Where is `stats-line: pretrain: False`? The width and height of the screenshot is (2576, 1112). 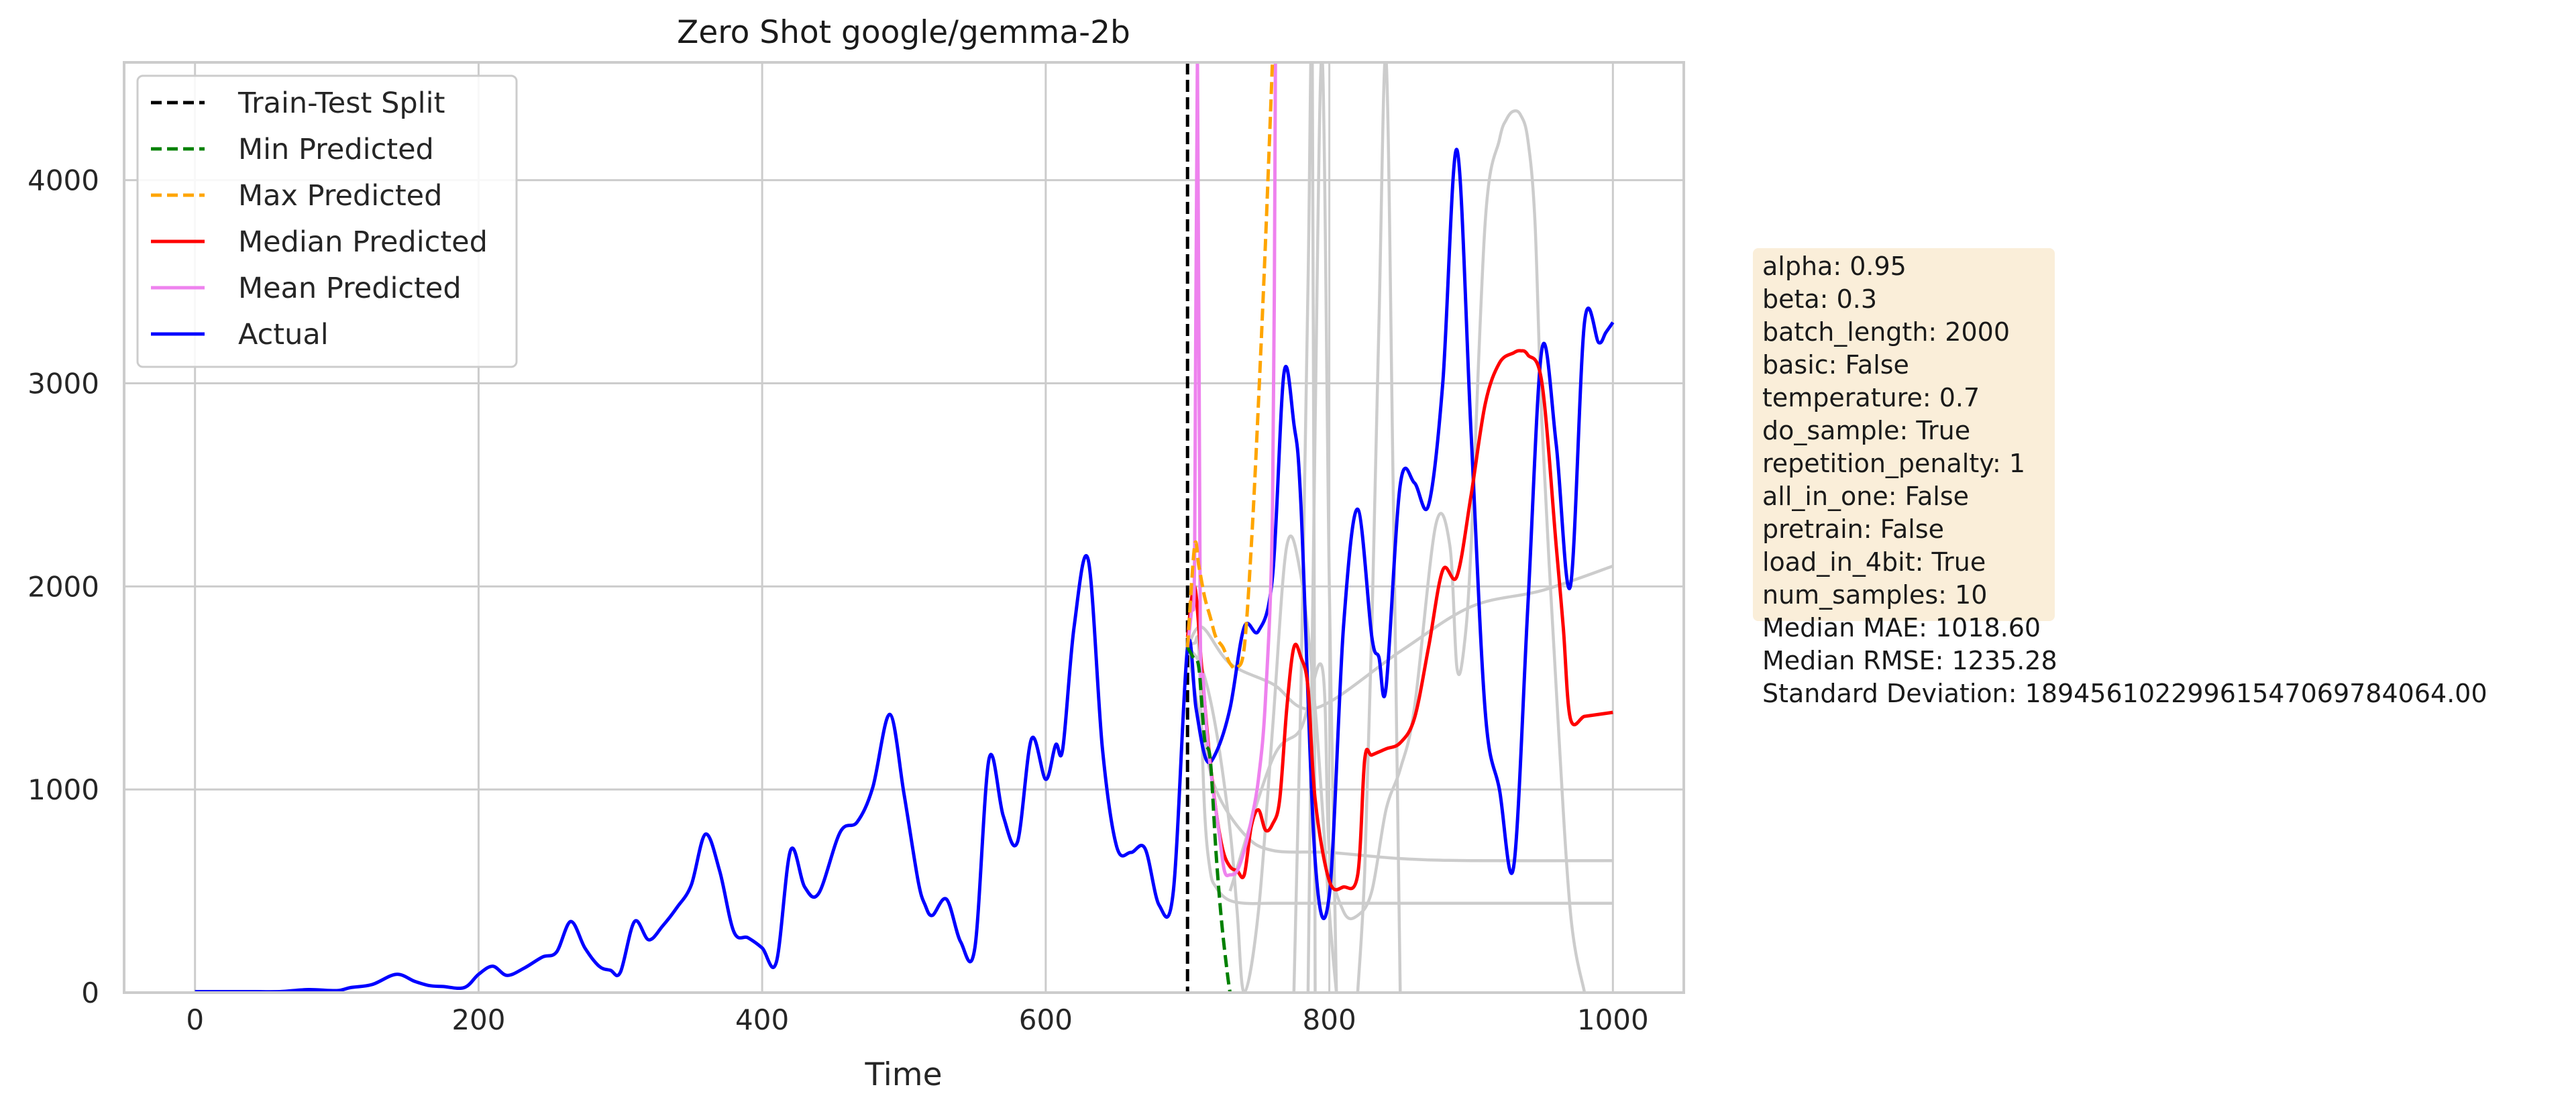
stats-line: pretrain: False is located at coordinates (1853, 529).